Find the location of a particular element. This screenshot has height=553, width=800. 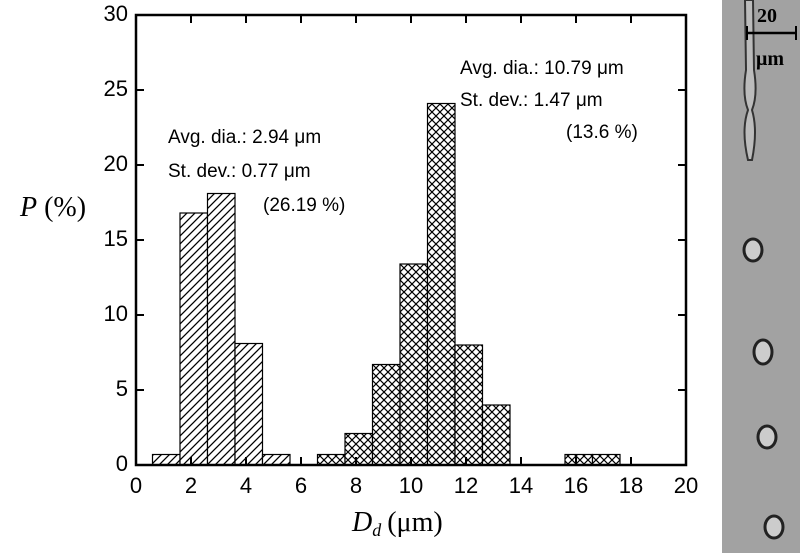

x-tick-label: 8 is located at coordinates (356, 485).